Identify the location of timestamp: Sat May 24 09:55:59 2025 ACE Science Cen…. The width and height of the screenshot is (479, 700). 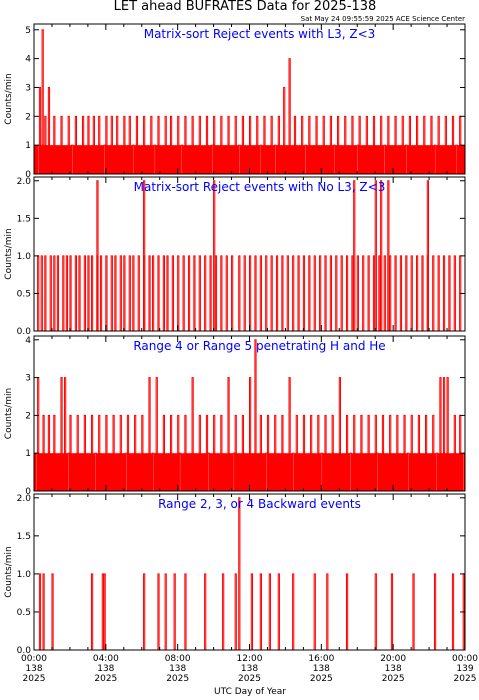
(383, 19).